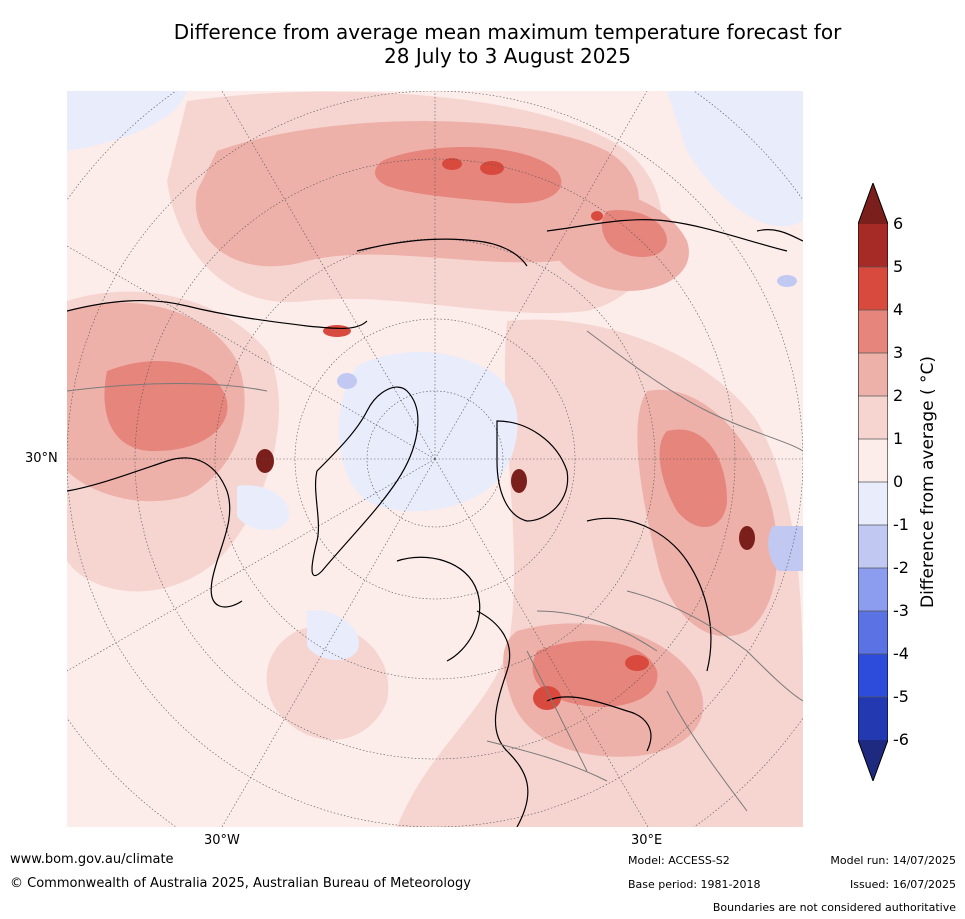 This screenshot has height=919, width=965. What do you see at coordinates (898, 309) in the screenshot?
I see `colorbar-tick: 4` at bounding box center [898, 309].